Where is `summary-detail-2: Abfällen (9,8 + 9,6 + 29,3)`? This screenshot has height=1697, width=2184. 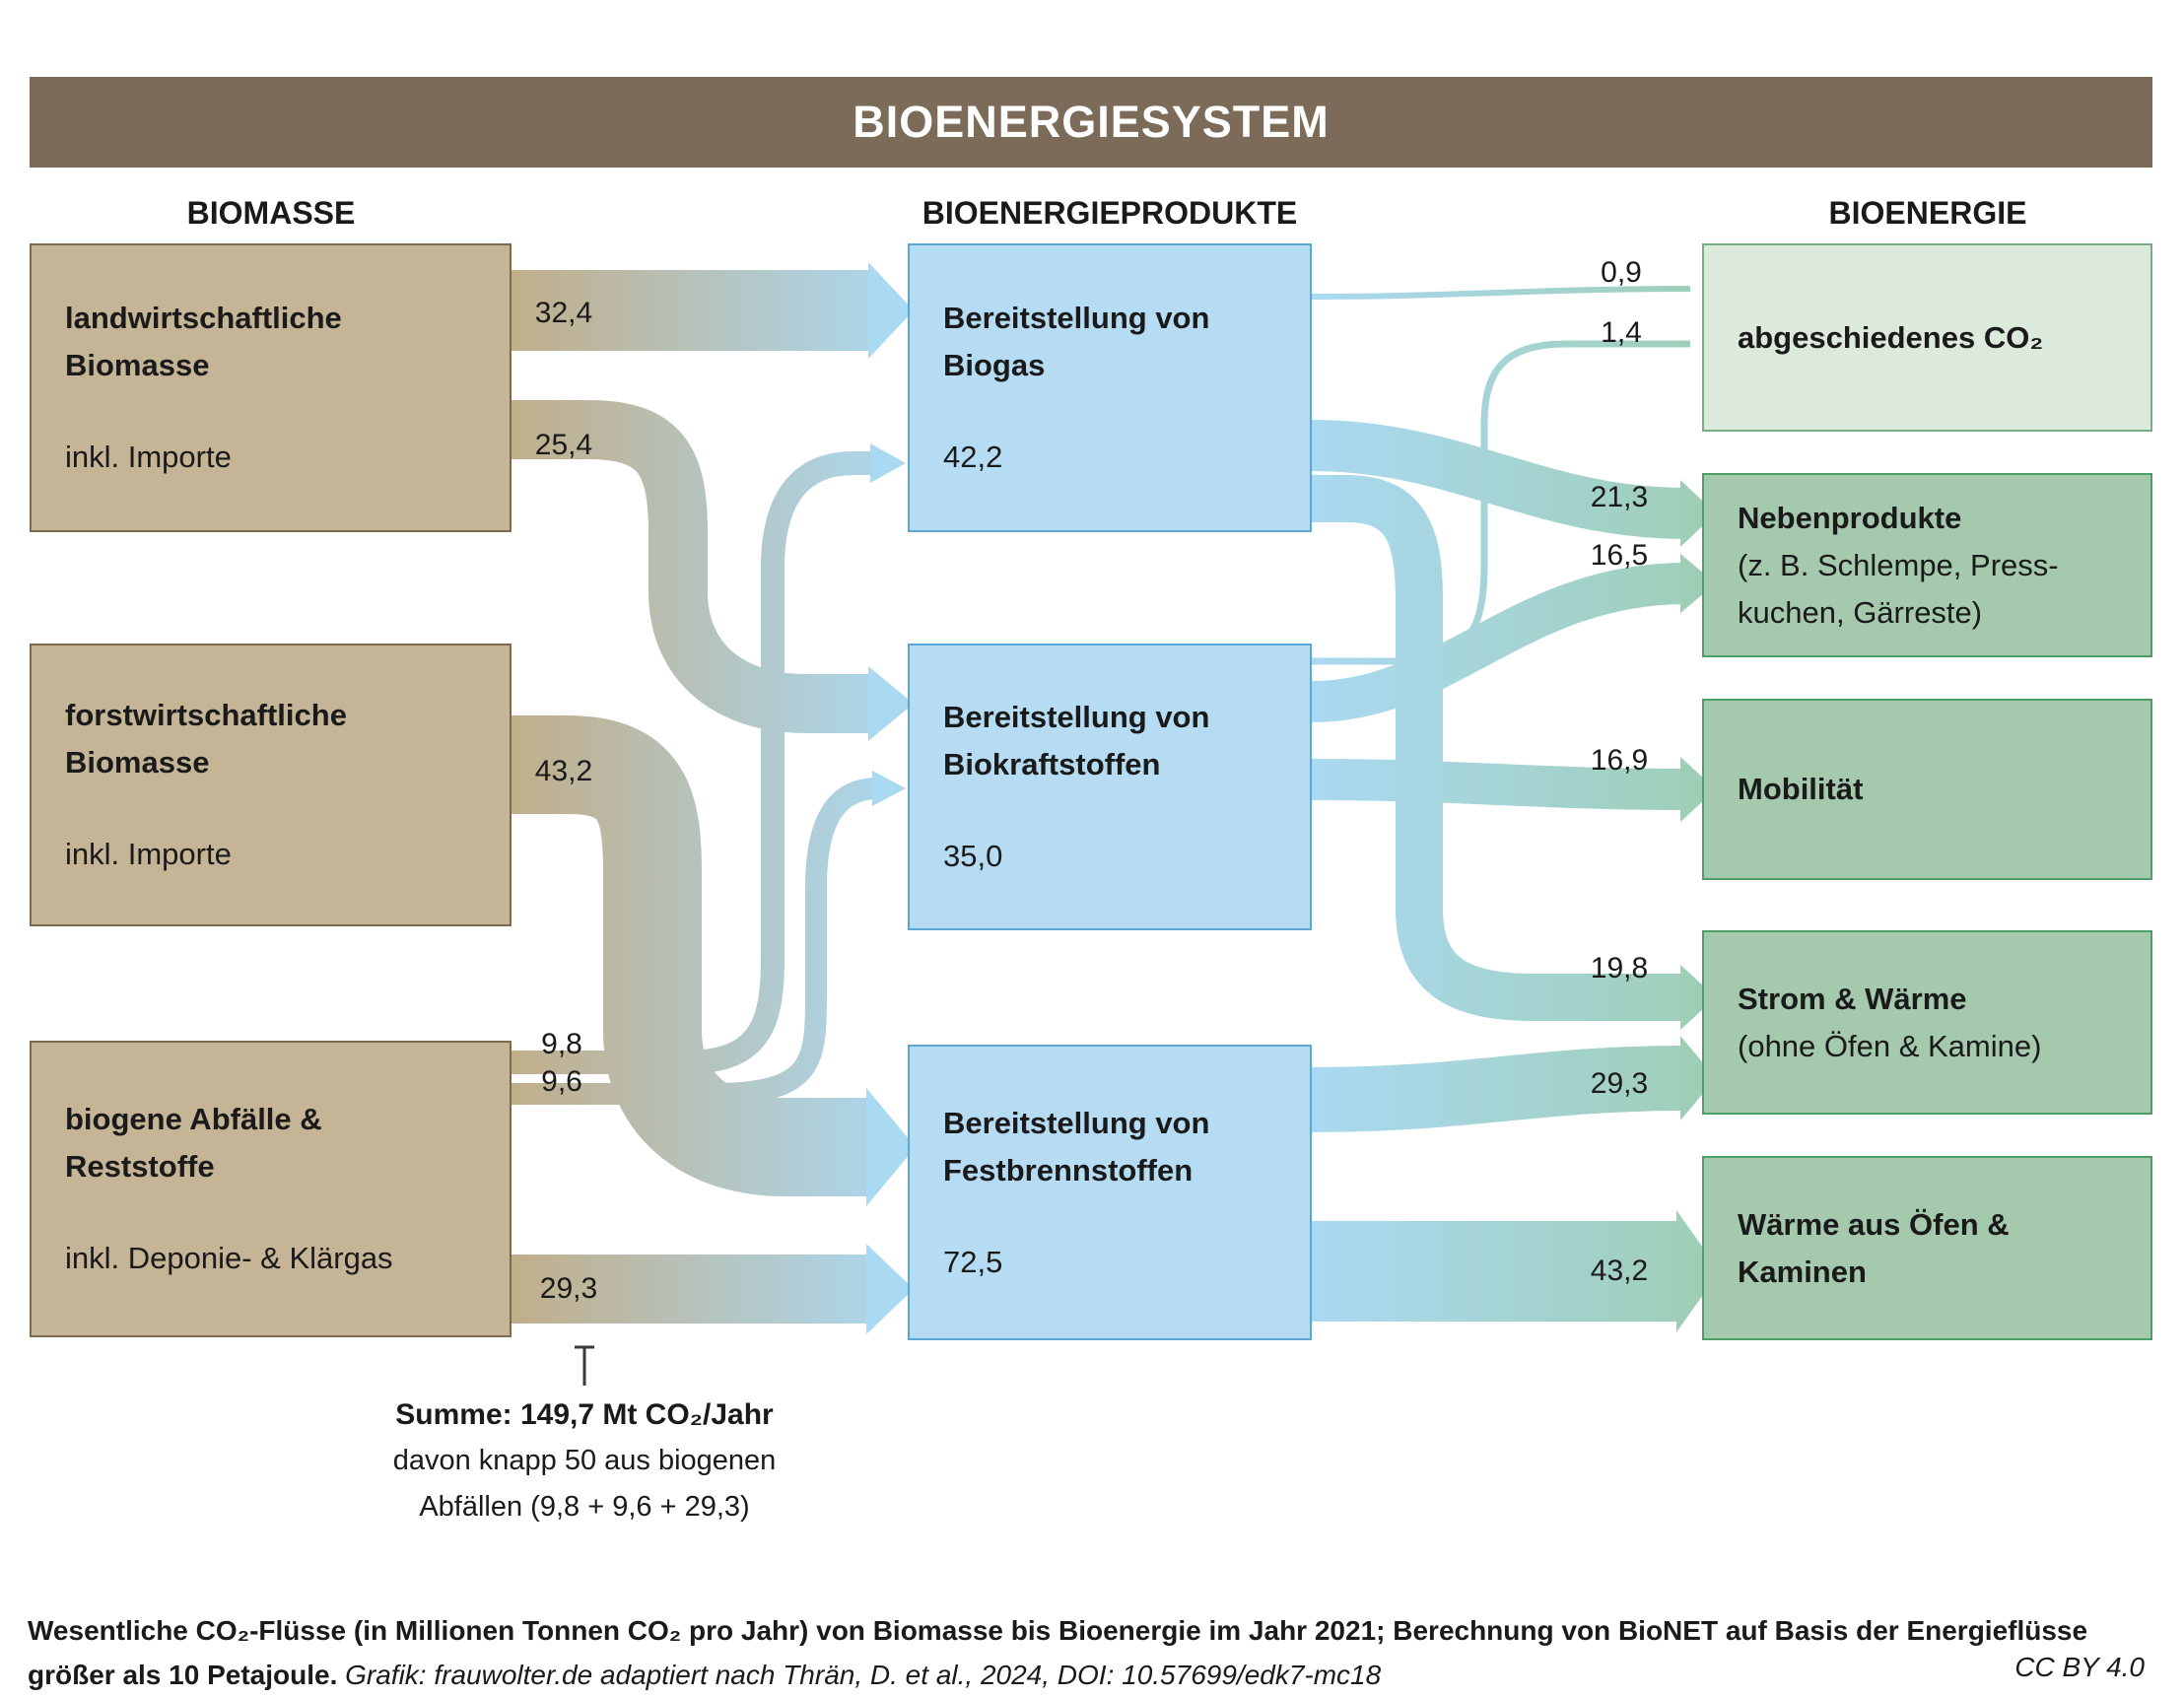 summary-detail-2: Abfällen (9,8 + 9,6 + 29,3) is located at coordinates (584, 1507).